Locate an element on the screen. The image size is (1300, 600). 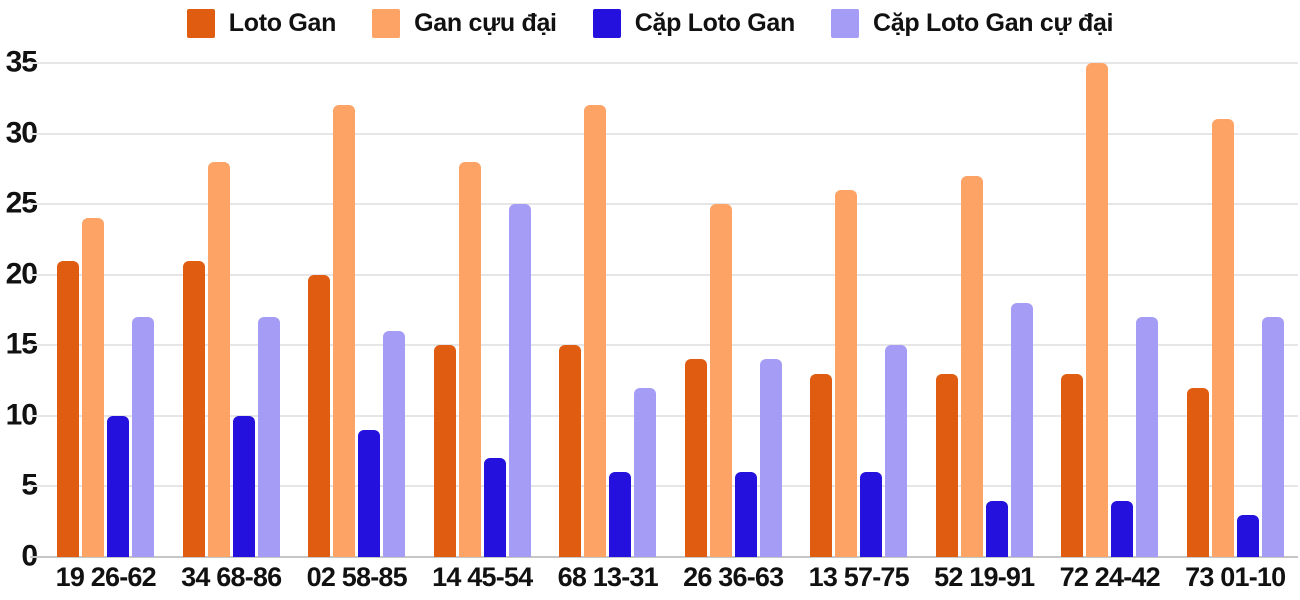
y-tick-label: 30 is located at coordinates (21, 132).